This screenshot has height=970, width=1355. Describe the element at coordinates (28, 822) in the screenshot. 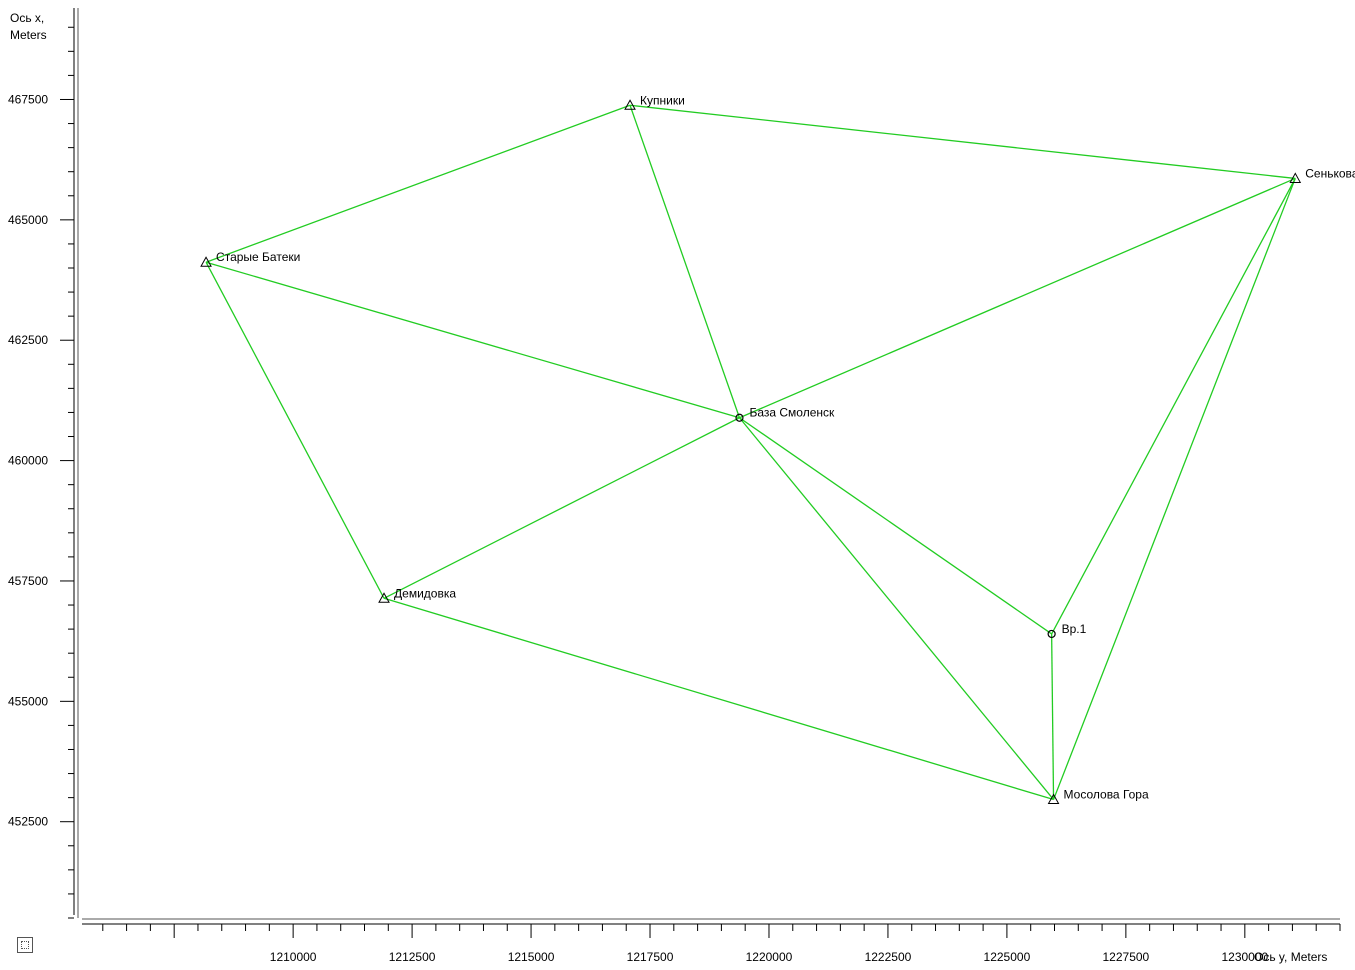

I see `y-tick-label: 452500` at that location.